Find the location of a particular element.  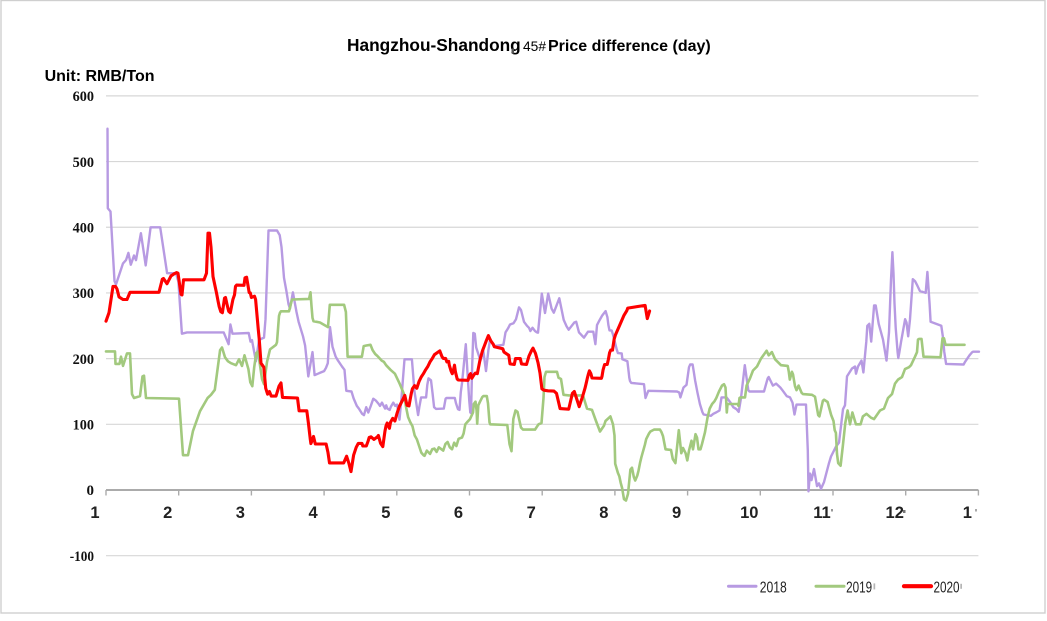

svg-text: 45# is located at coordinates (534, 46).